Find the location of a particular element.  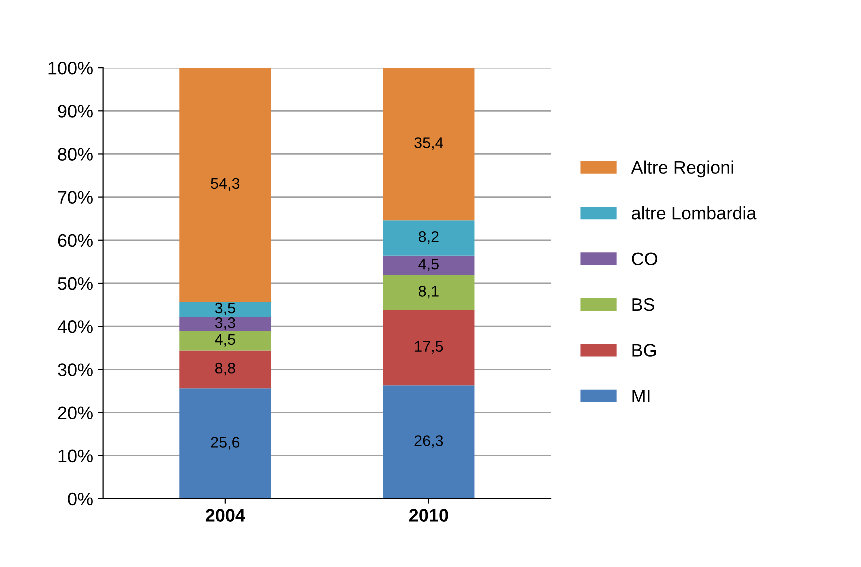

y-tick-label: 10% is located at coordinates (75, 456).